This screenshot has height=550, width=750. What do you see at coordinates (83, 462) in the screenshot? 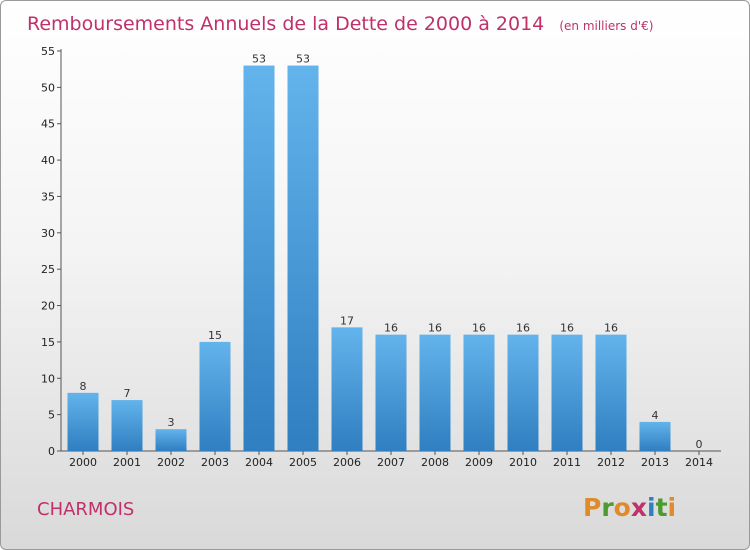
I see `x-tick-label: 2000` at bounding box center [83, 462].